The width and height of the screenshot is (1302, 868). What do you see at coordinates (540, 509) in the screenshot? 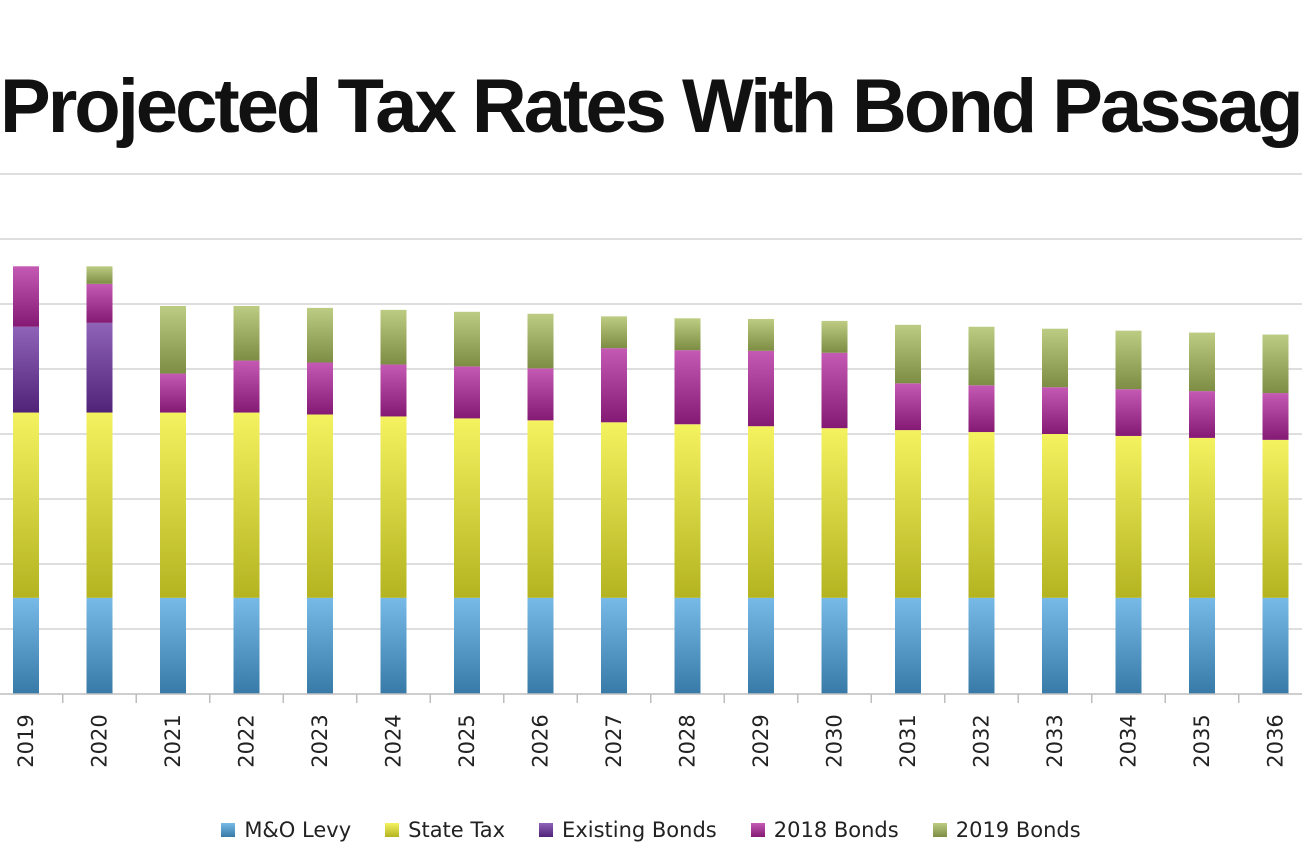
I see `bar-segment-state-tax-2026` at bounding box center [540, 509].